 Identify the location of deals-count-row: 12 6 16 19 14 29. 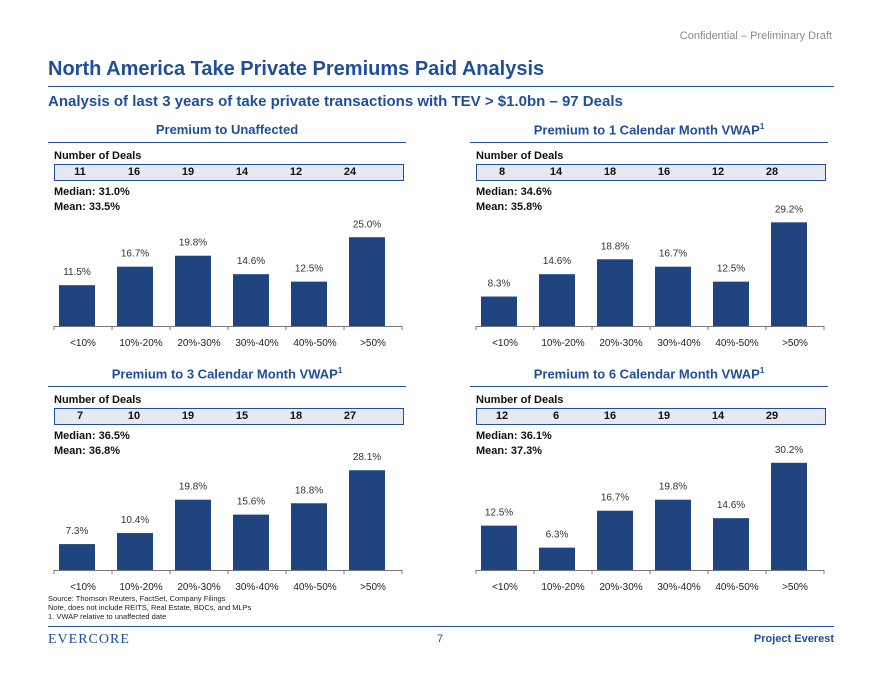
(651, 416).